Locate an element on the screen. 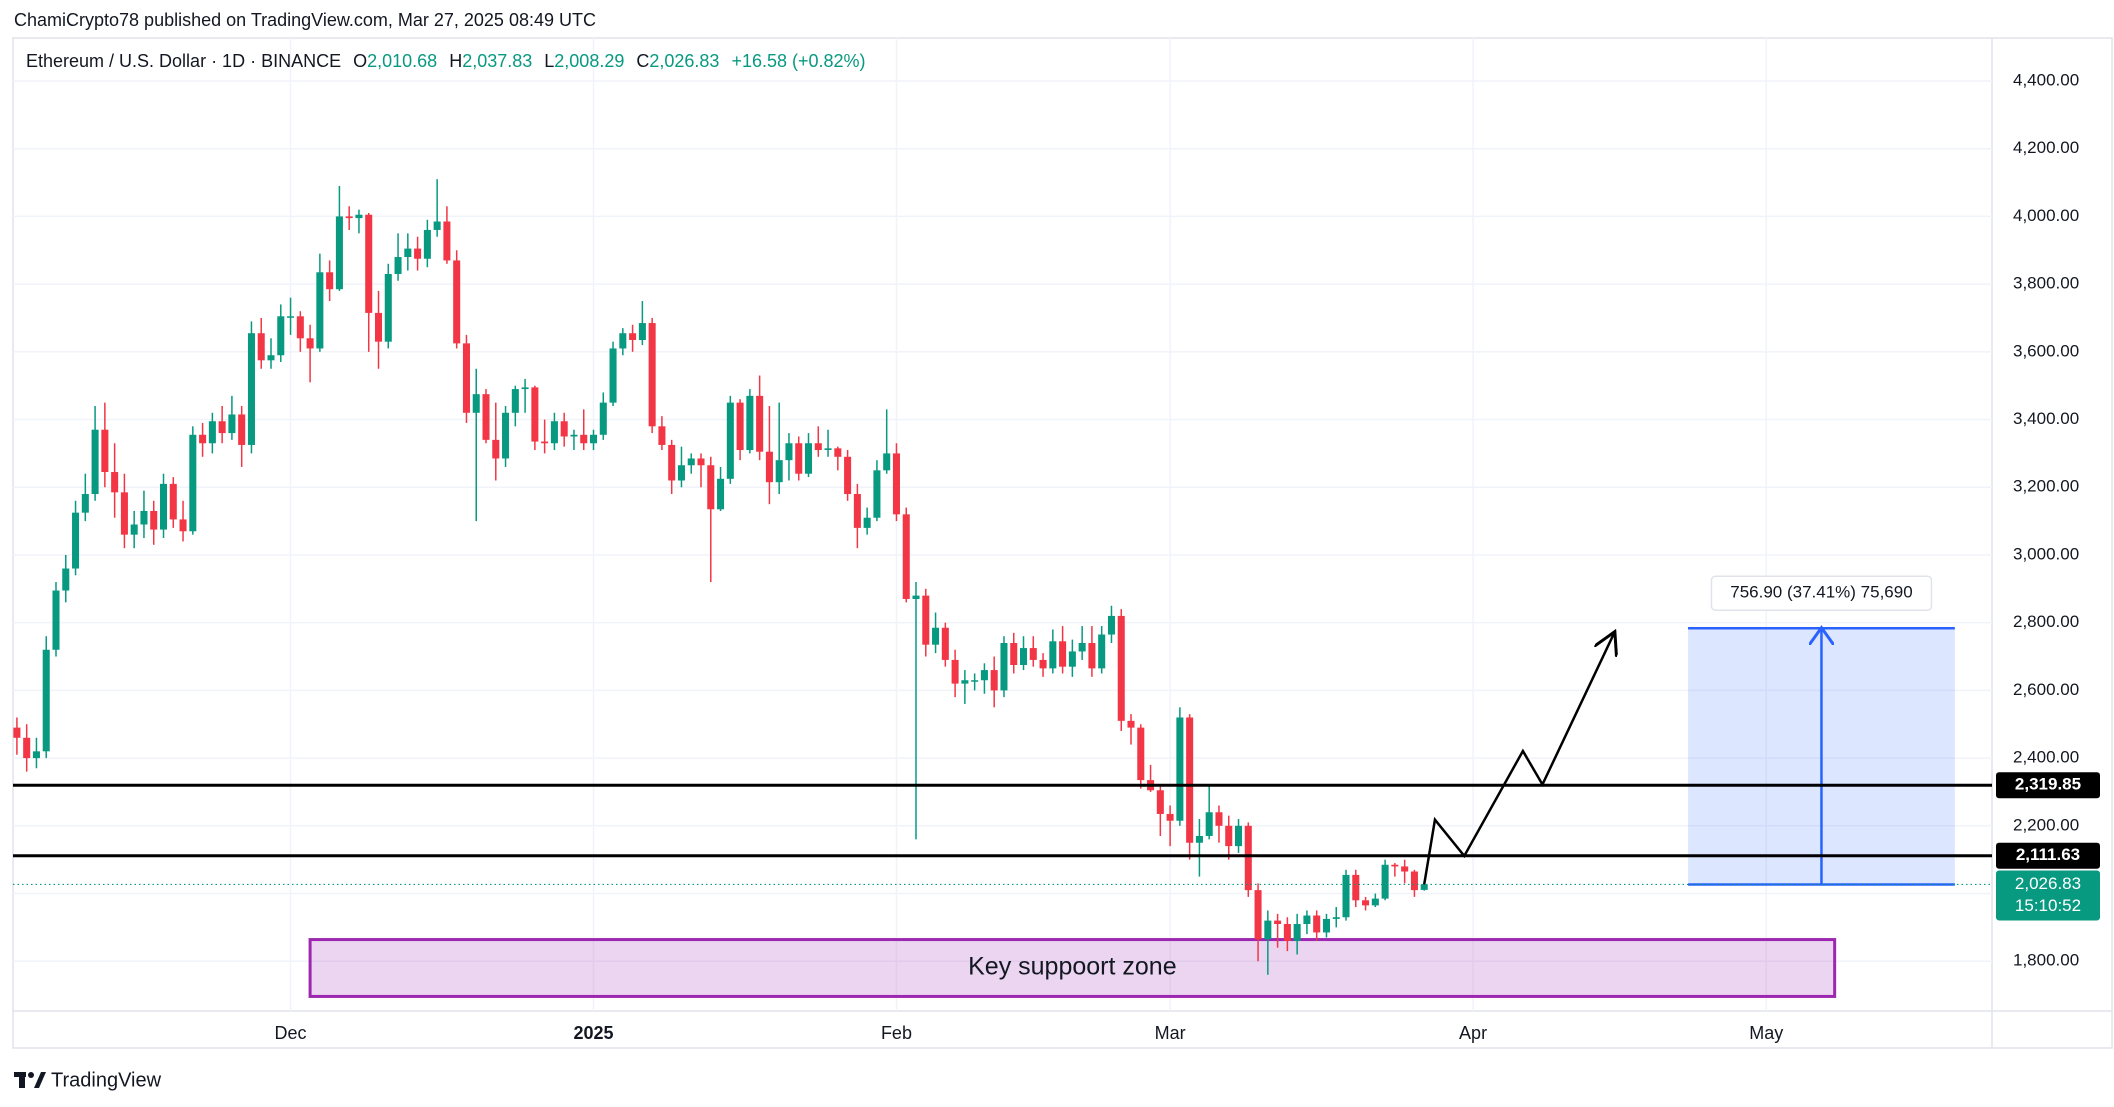  last-price-box is located at coordinates (2048, 895).